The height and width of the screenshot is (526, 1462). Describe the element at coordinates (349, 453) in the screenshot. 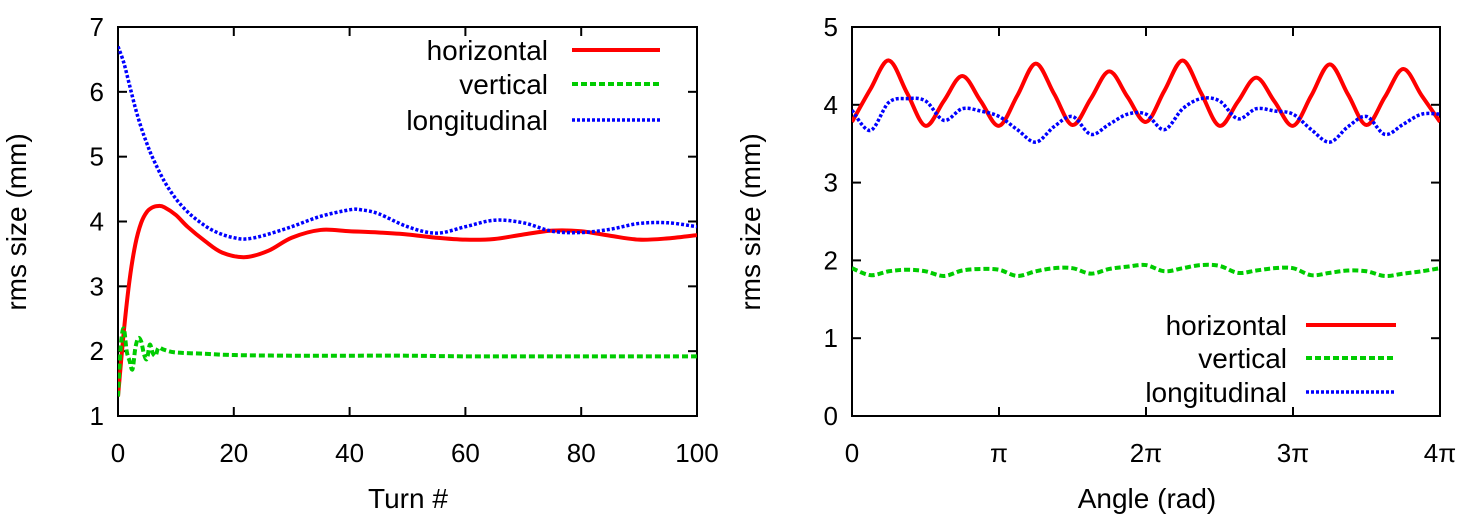

I see `x-tick-label: 40` at that location.